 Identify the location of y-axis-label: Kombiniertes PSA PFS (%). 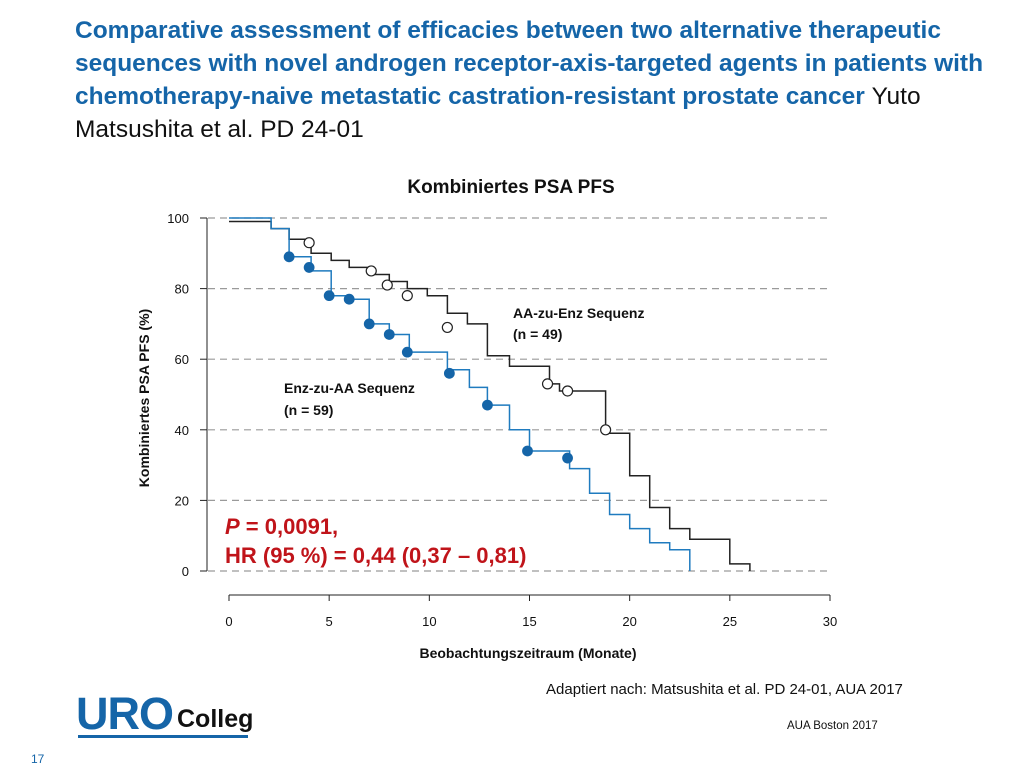
(144, 398).